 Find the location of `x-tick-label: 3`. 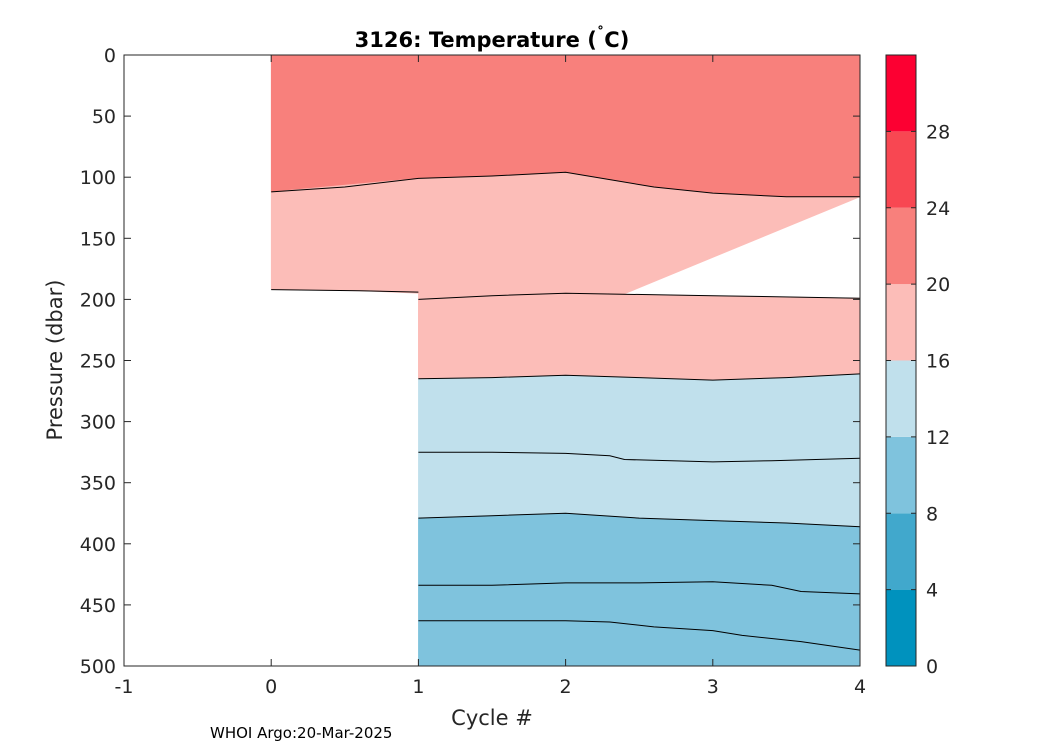

x-tick-label: 3 is located at coordinates (713, 687).